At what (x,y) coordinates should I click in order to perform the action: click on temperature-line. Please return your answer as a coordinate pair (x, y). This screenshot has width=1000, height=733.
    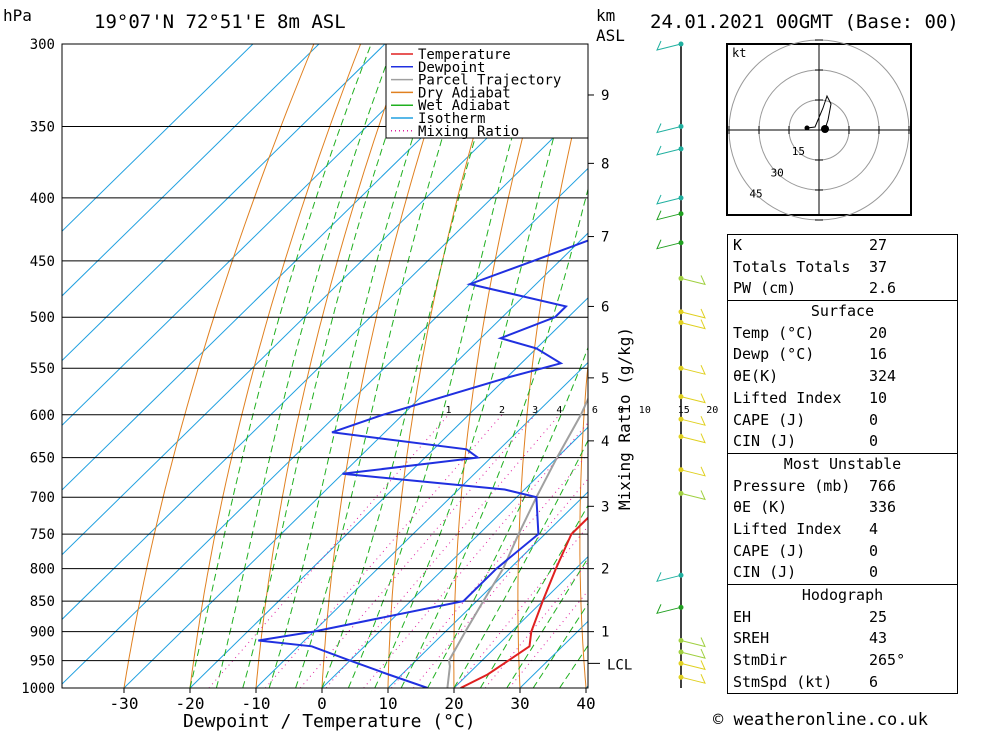
    Looking at the image, I should click on (524, 602).